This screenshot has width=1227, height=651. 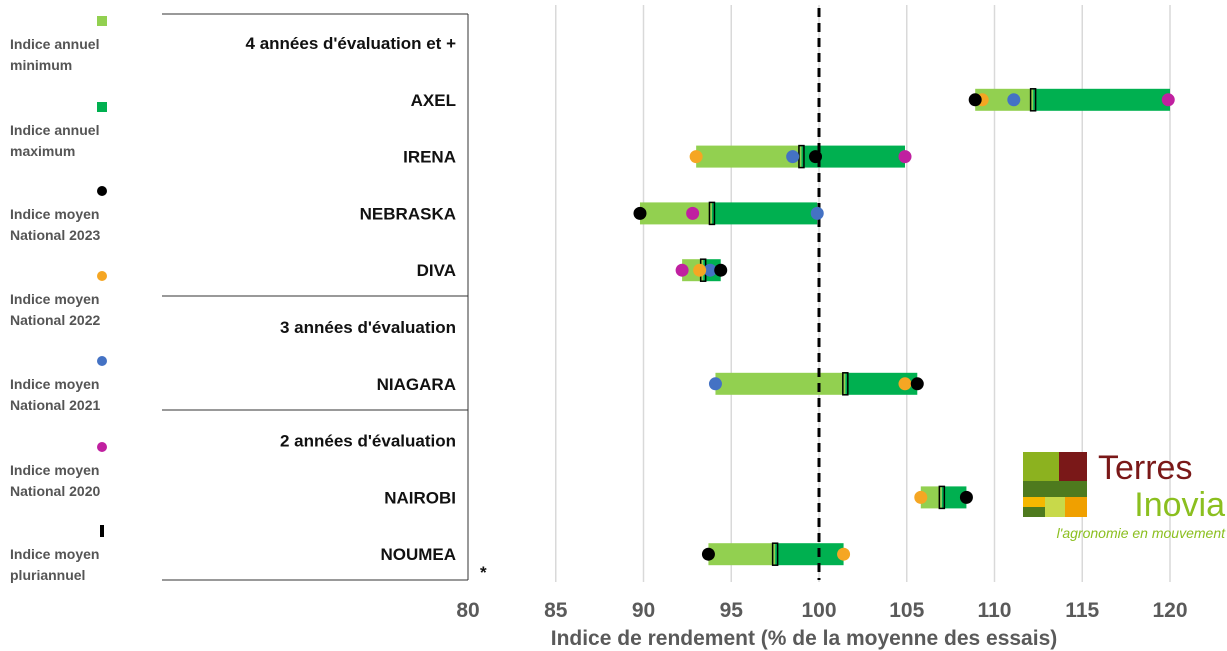 What do you see at coordinates (436, 270) in the screenshot?
I see `variety-label: DIVA` at bounding box center [436, 270].